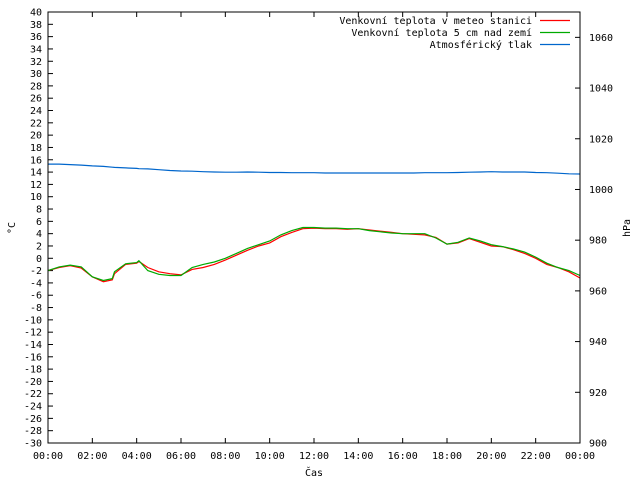  What do you see at coordinates (36, 25) in the screenshot?
I see `y-tick-label: 38` at bounding box center [36, 25].